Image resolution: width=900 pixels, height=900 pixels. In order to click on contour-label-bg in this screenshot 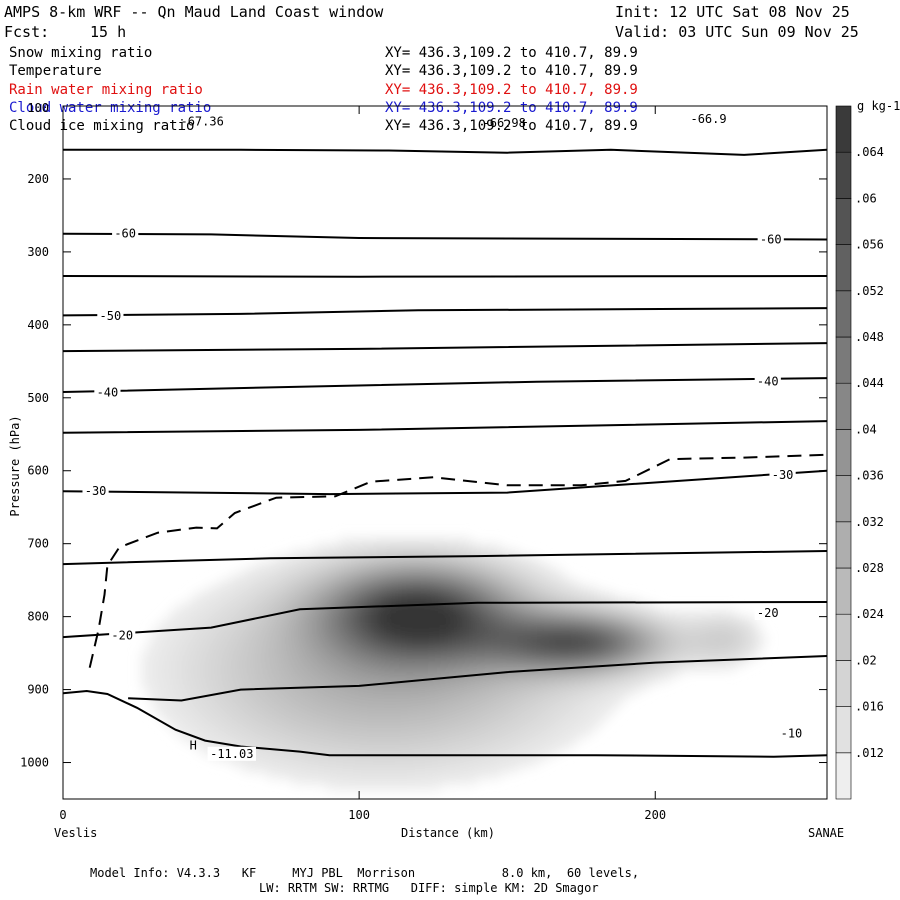, I will do `click(767, 612)`.